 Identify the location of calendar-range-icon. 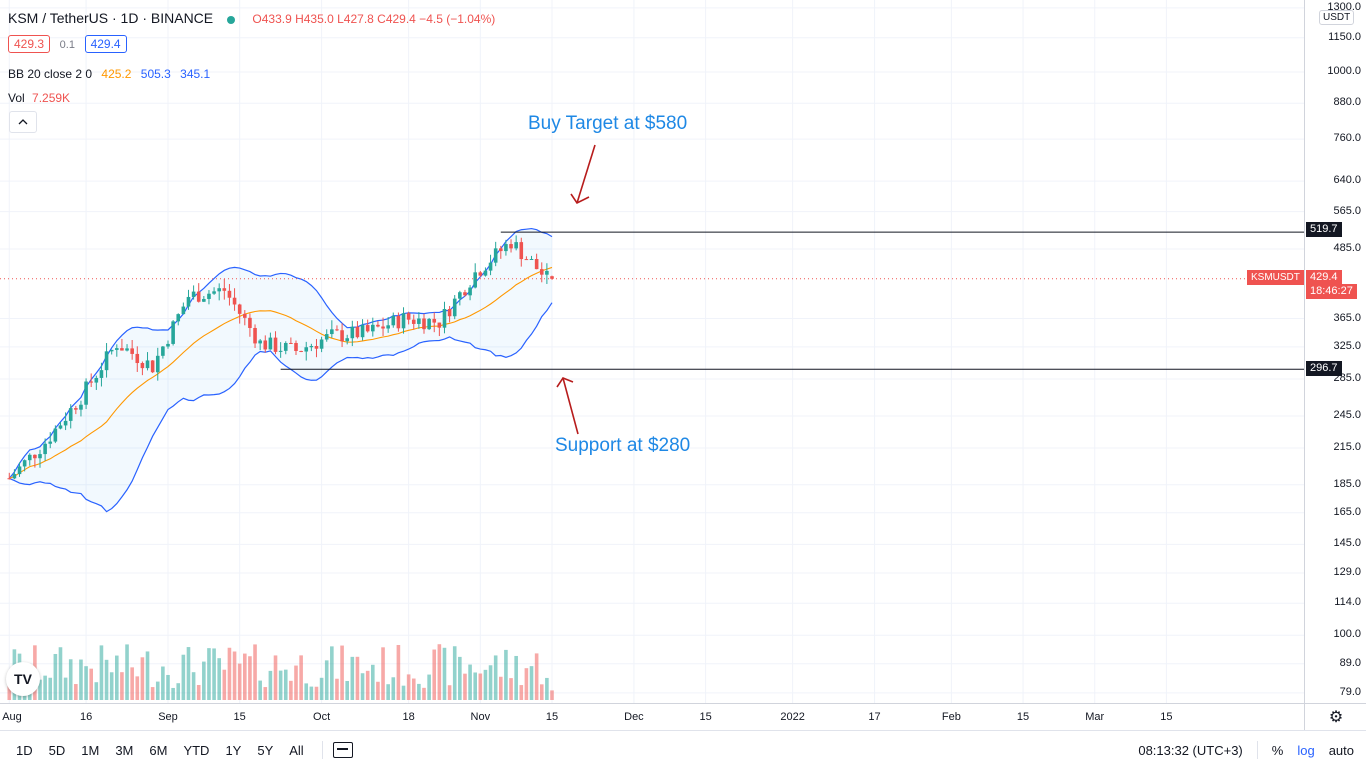
(342, 750).